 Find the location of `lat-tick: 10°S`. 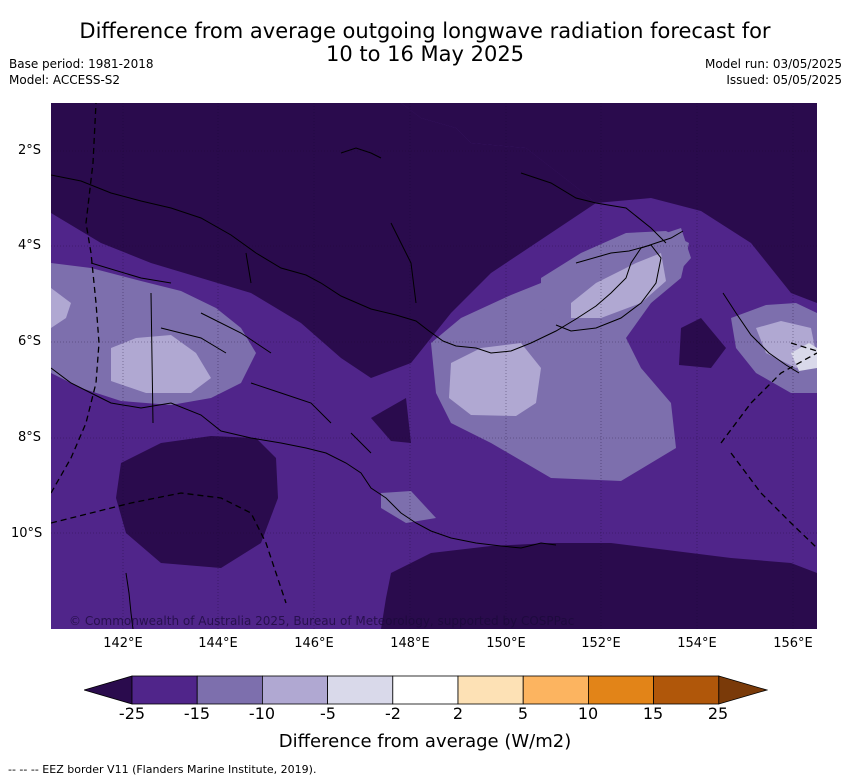

lat-tick: 10°S is located at coordinates (27, 533).